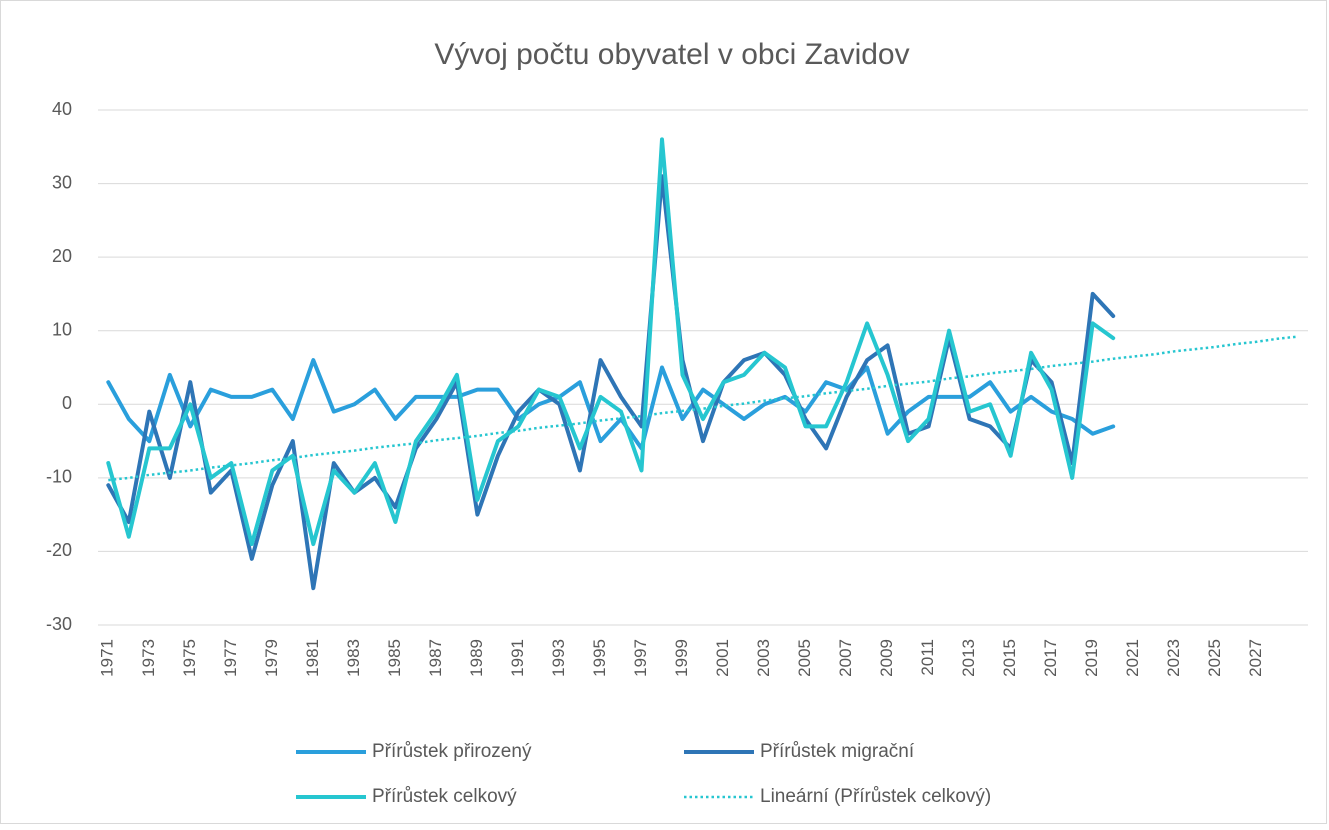  What do you see at coordinates (837, 751) in the screenshot?
I see `legend-label: Přírůstek migrační` at bounding box center [837, 751].